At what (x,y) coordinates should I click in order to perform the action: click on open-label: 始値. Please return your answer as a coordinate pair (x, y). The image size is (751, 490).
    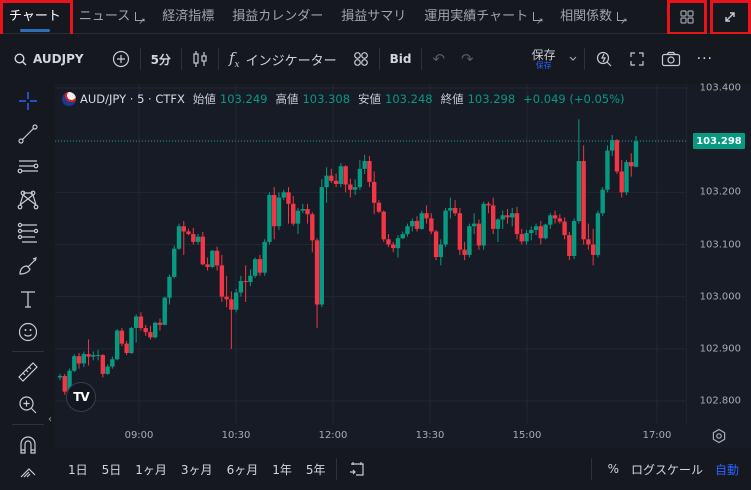
    Looking at the image, I should click on (204, 99).